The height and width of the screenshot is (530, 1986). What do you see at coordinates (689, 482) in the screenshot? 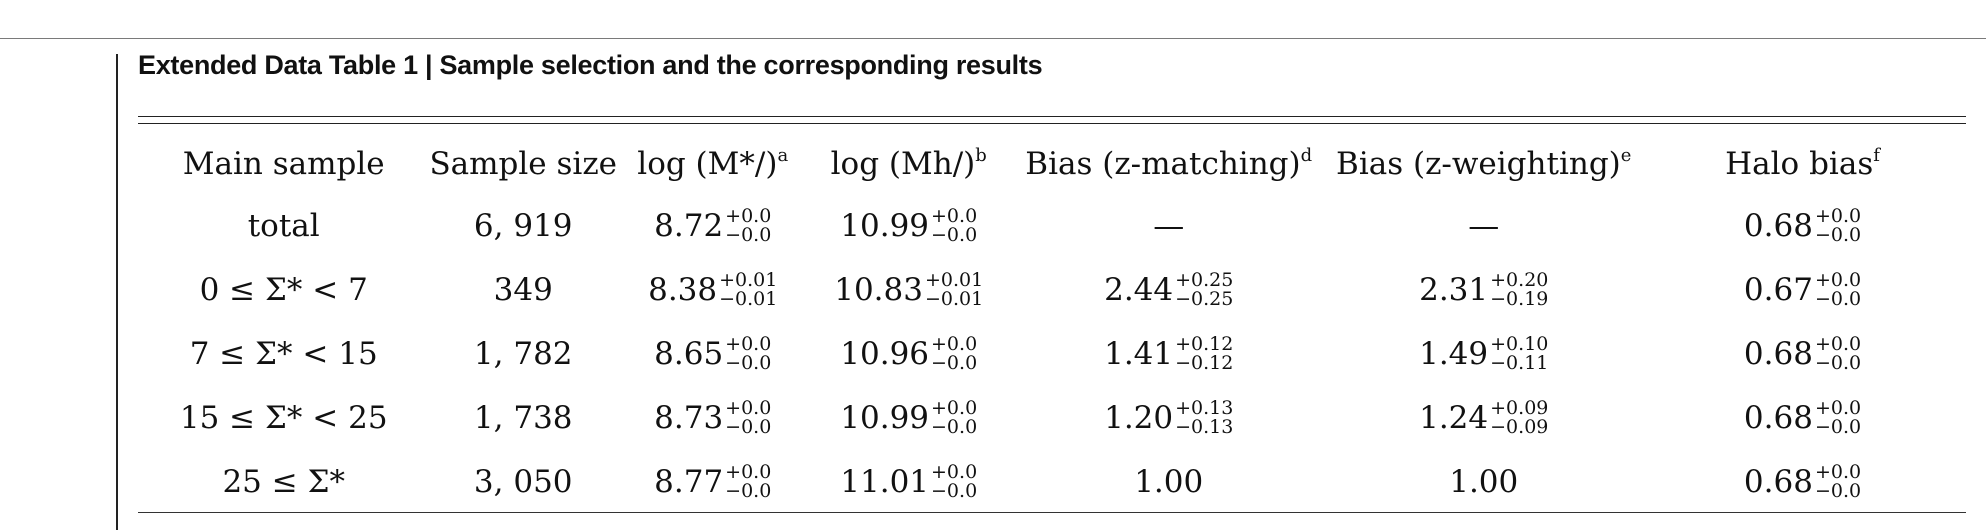
I see `value: 8.77` at bounding box center [689, 482].